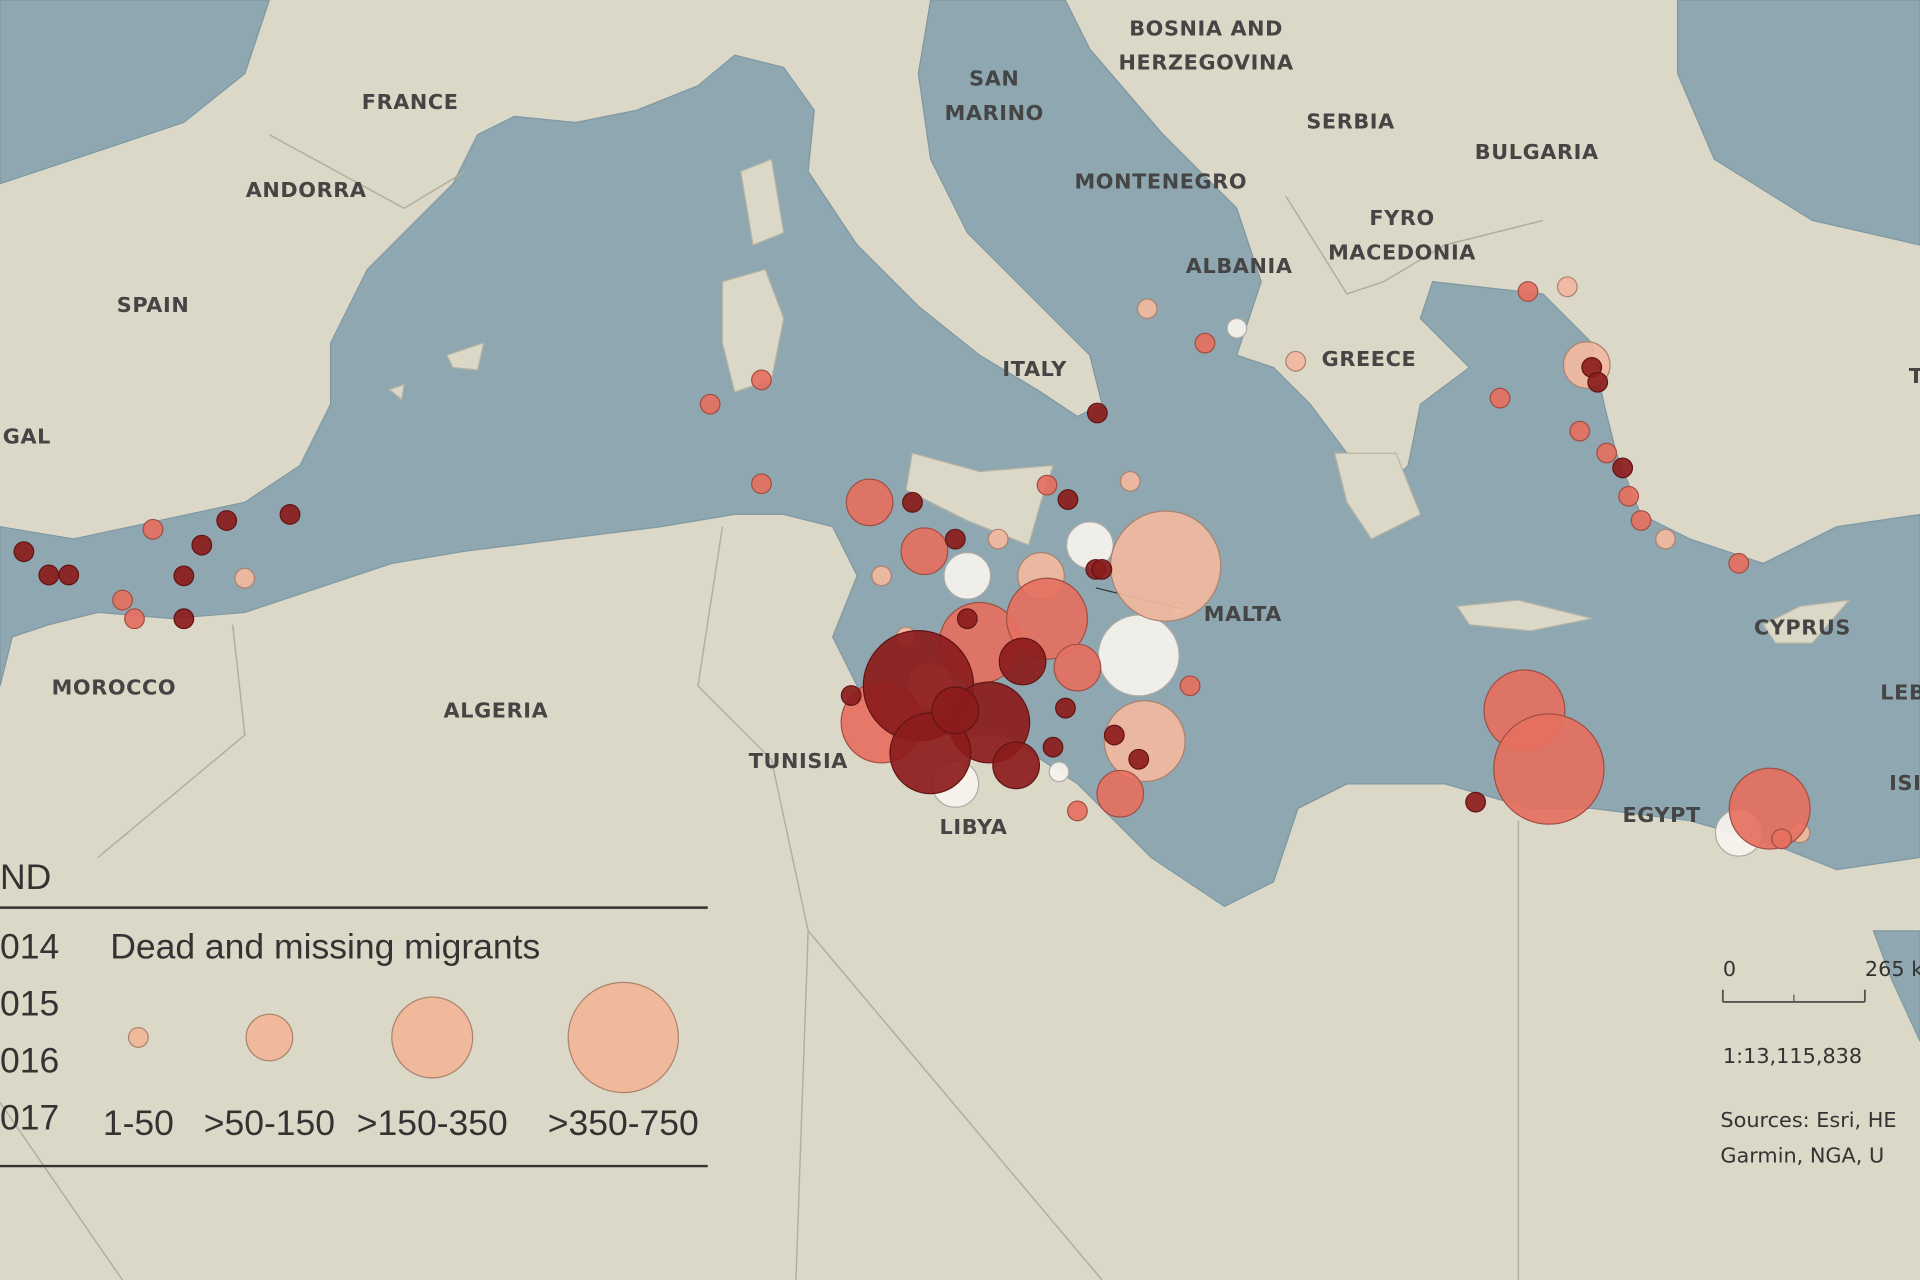  I want to click on legend-year: 014, so click(29, 947).